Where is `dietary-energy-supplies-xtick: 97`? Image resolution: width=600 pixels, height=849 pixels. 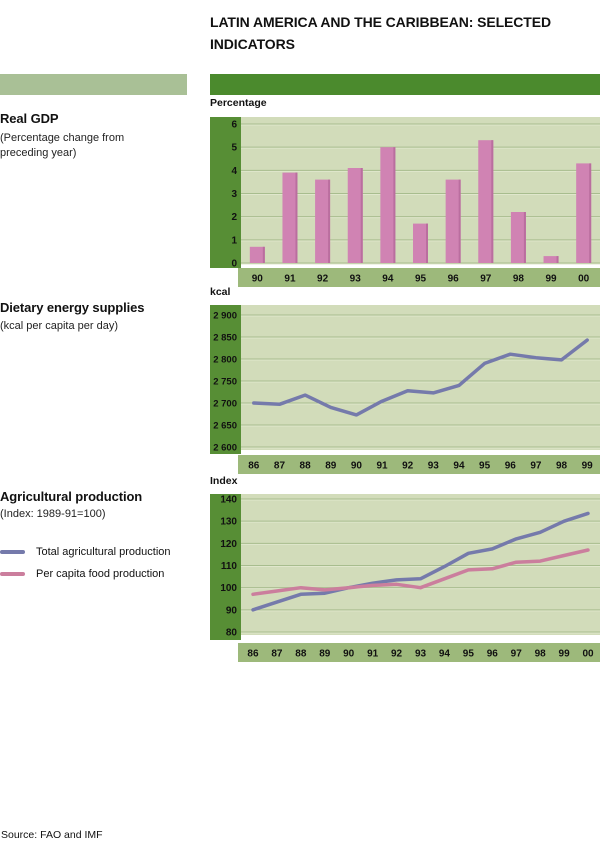 dietary-energy-supplies-xtick: 97 is located at coordinates (536, 466).